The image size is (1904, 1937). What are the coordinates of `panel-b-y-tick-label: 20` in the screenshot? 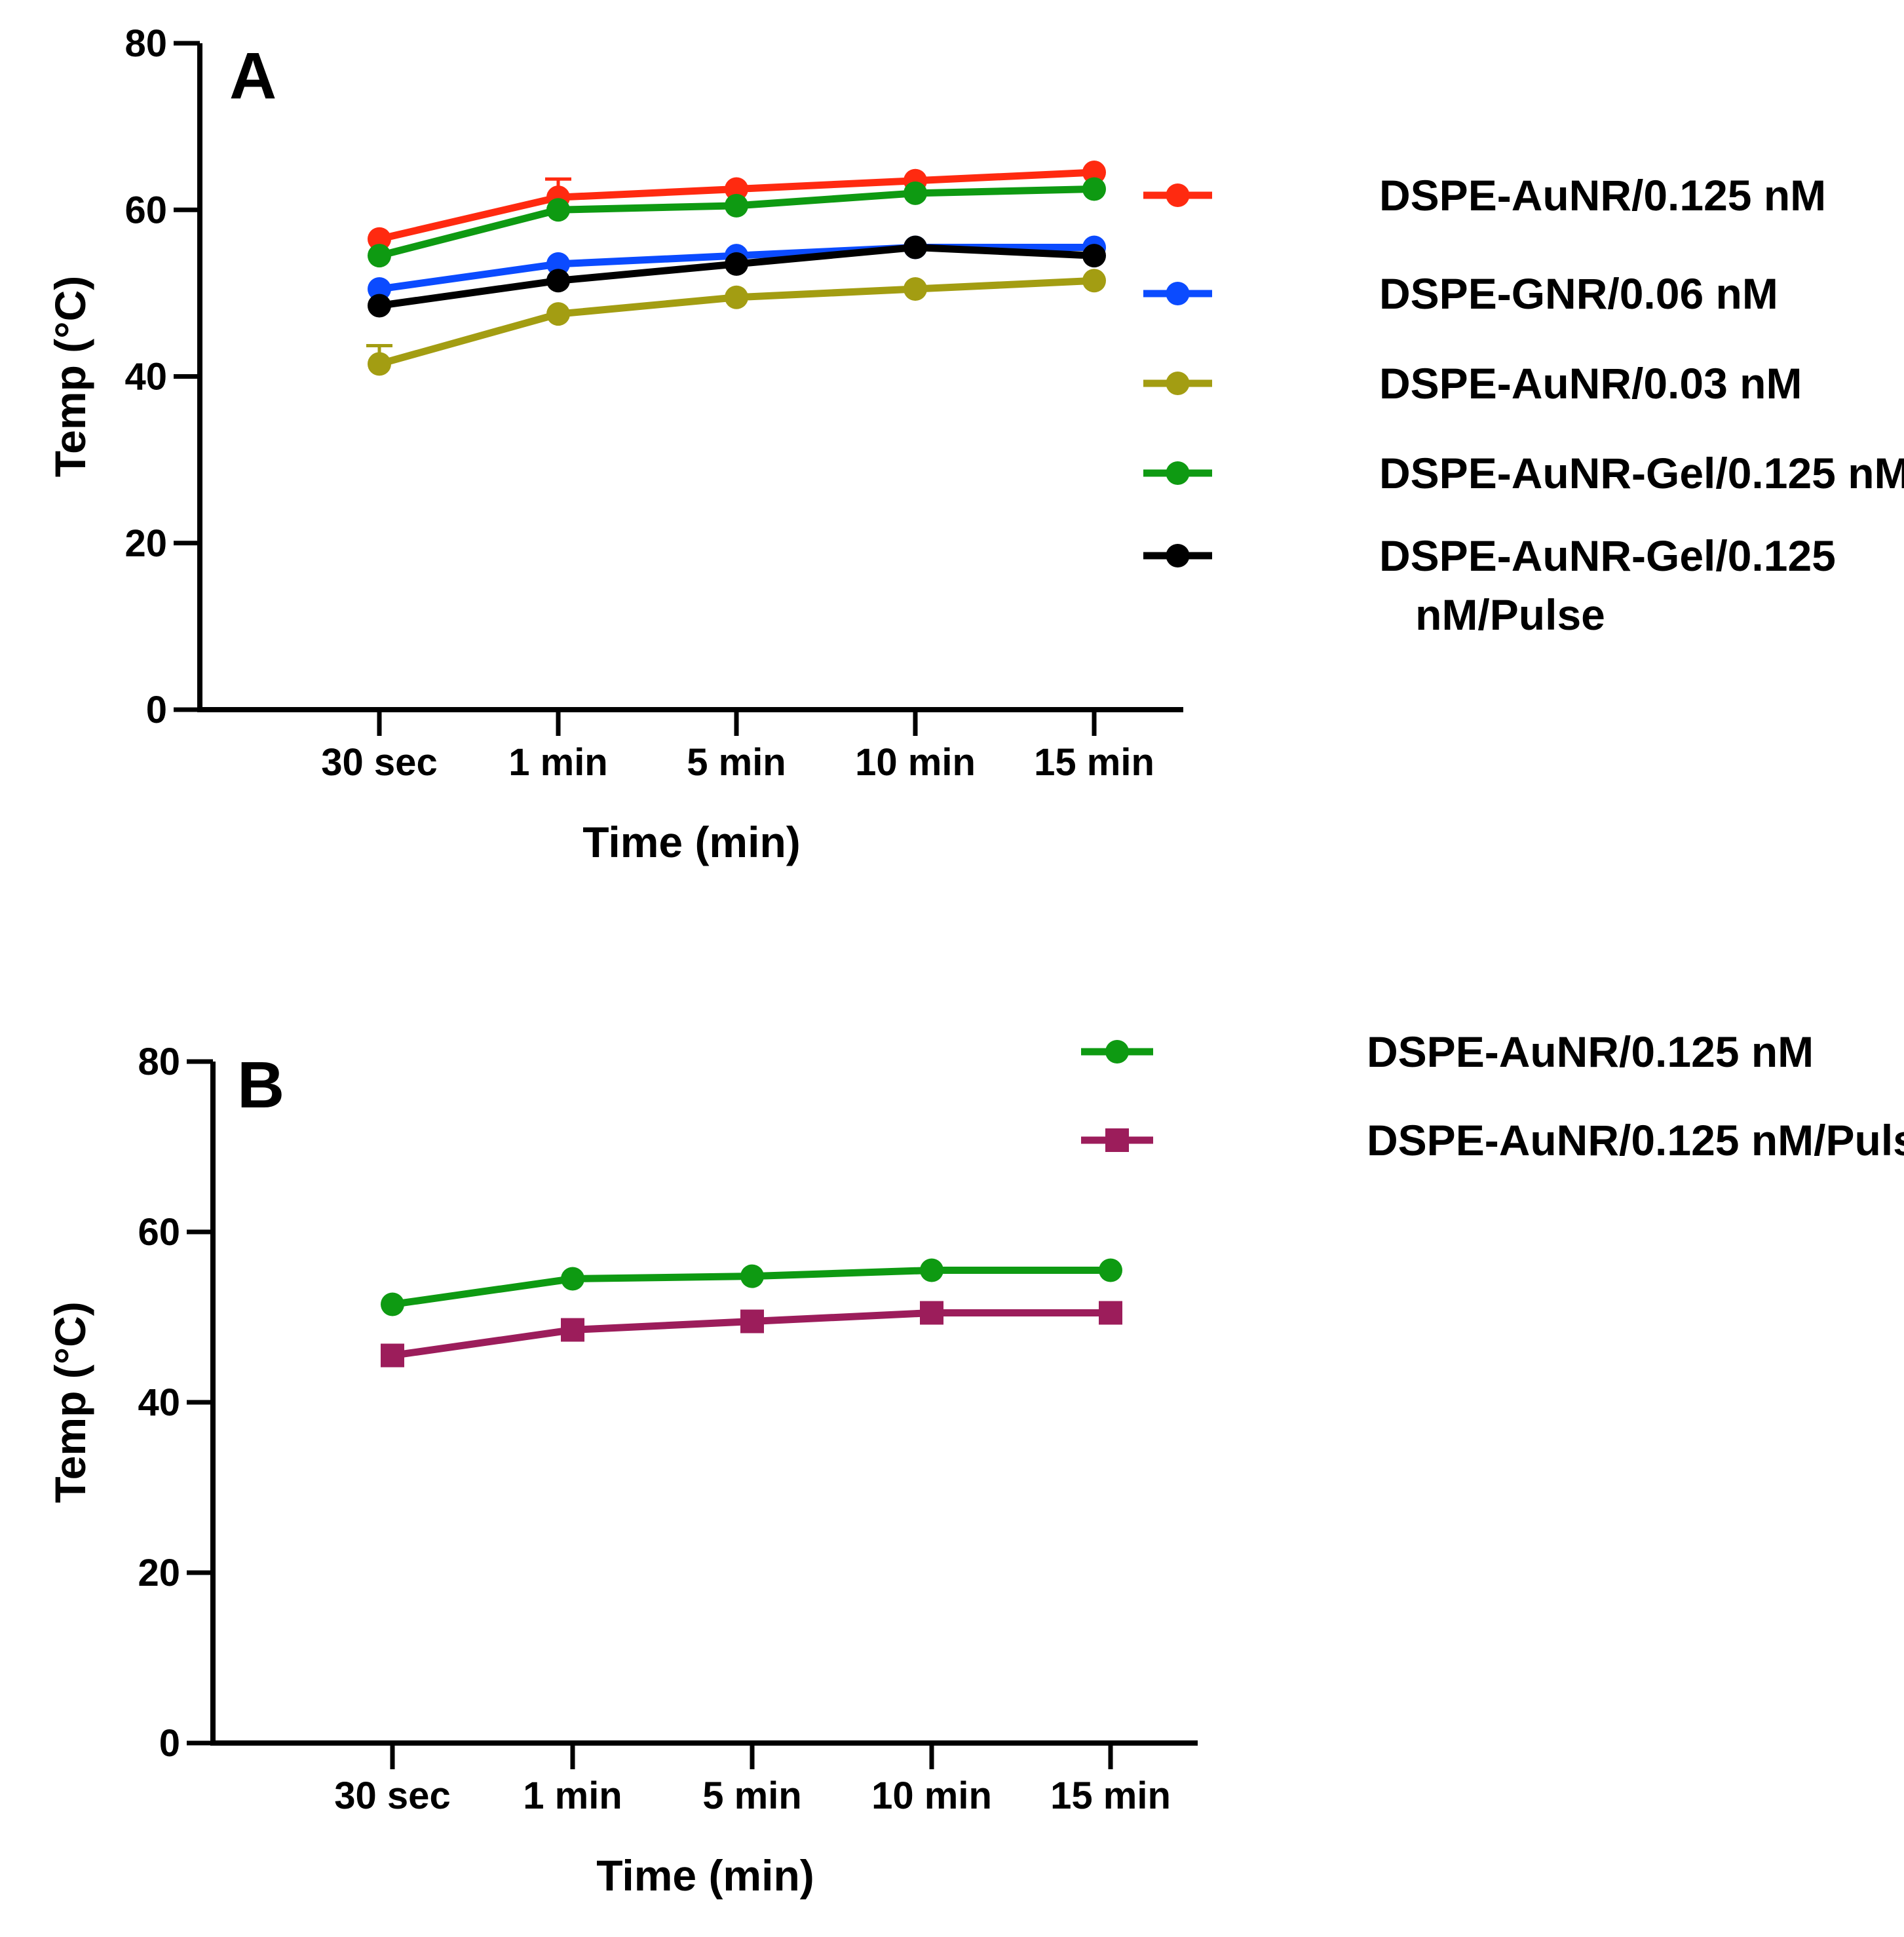 It's located at (159, 1573).